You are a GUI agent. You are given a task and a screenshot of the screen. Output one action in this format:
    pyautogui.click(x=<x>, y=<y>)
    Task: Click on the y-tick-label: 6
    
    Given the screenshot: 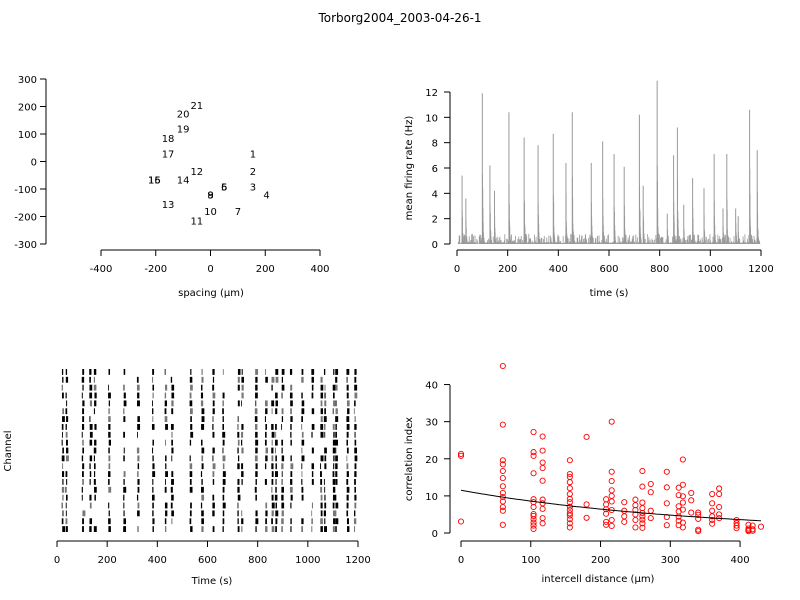 What is the action you would take?
    pyautogui.click(x=435, y=169)
    